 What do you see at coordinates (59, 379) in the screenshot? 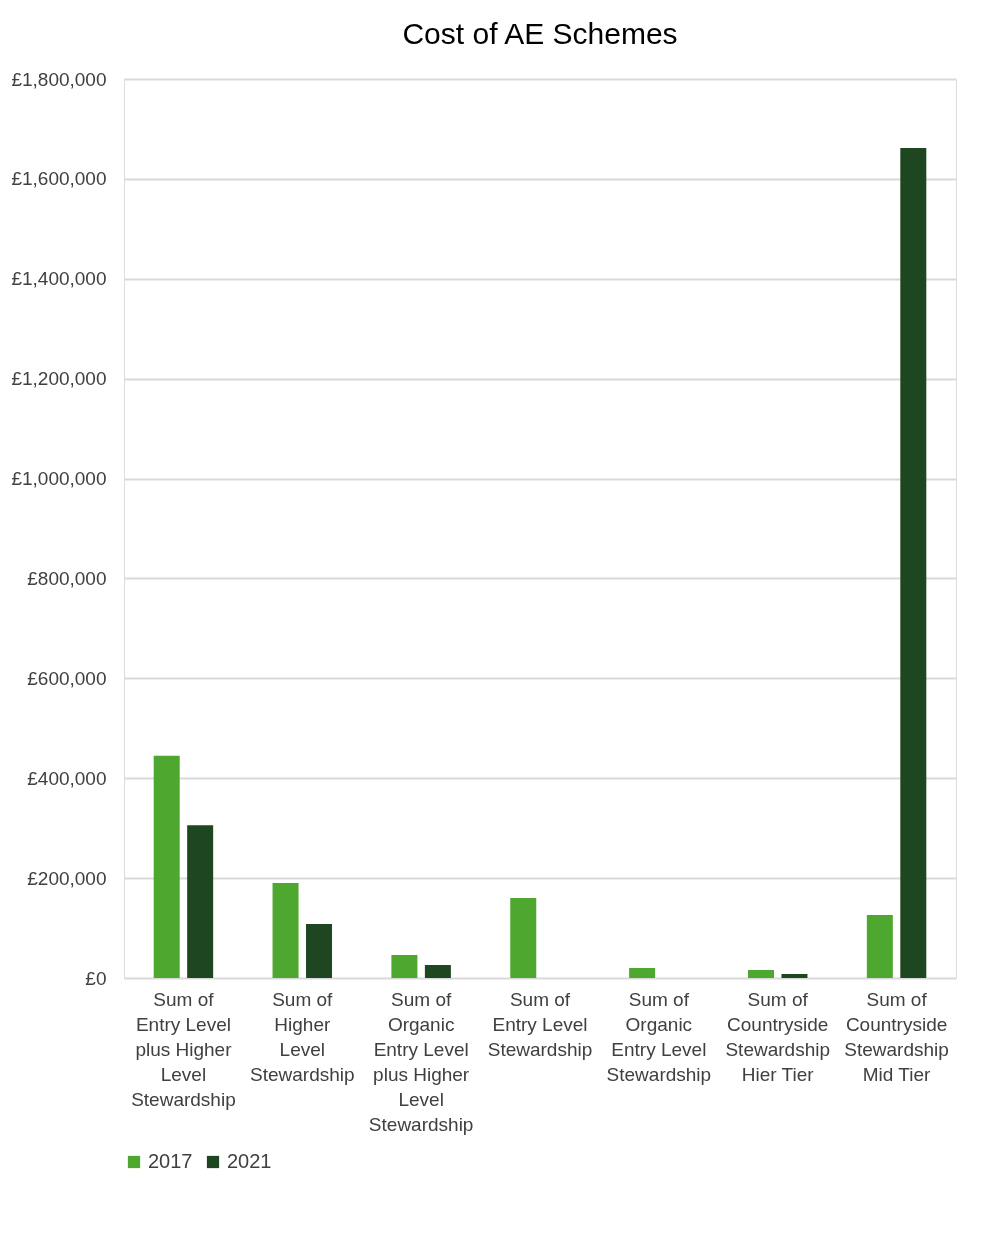
I see `y-tick-label: £1,200,000` at bounding box center [59, 379].